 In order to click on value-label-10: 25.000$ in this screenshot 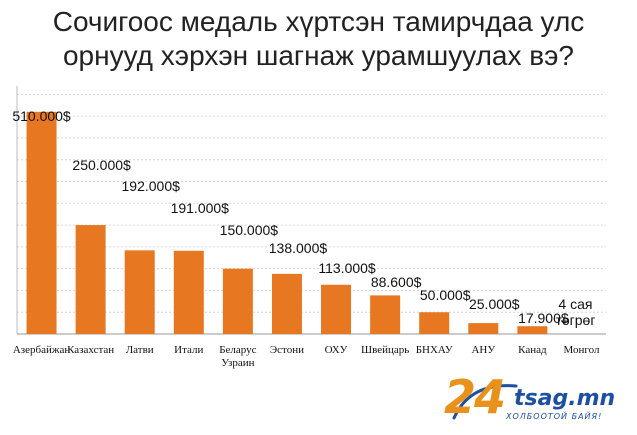, I will do `click(494, 304)`.